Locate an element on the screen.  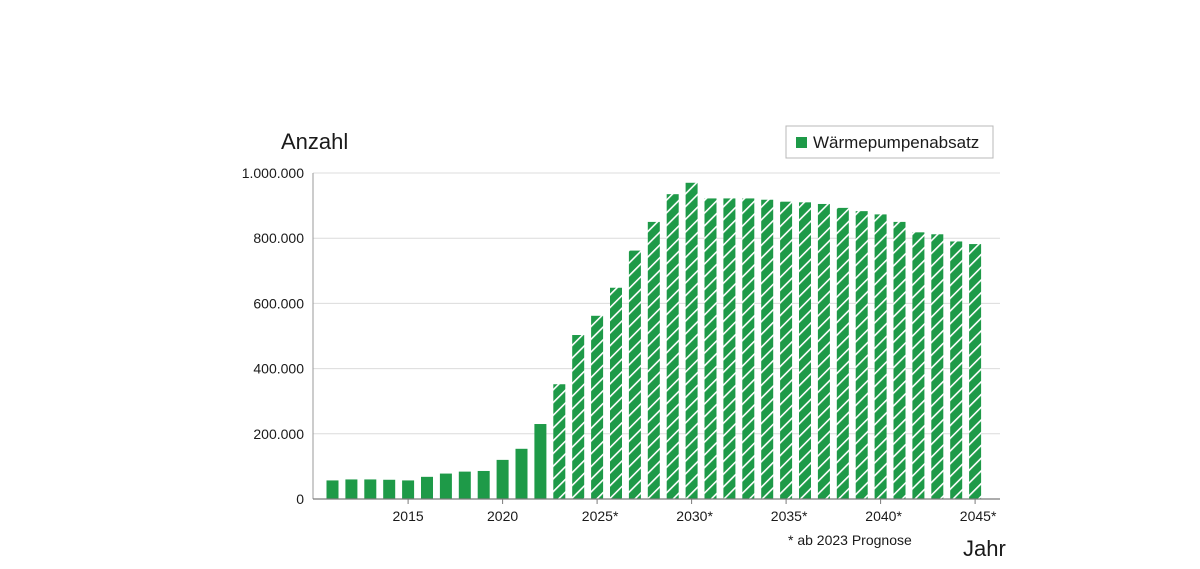
x-tick-label: 2035* is located at coordinates (789, 516).